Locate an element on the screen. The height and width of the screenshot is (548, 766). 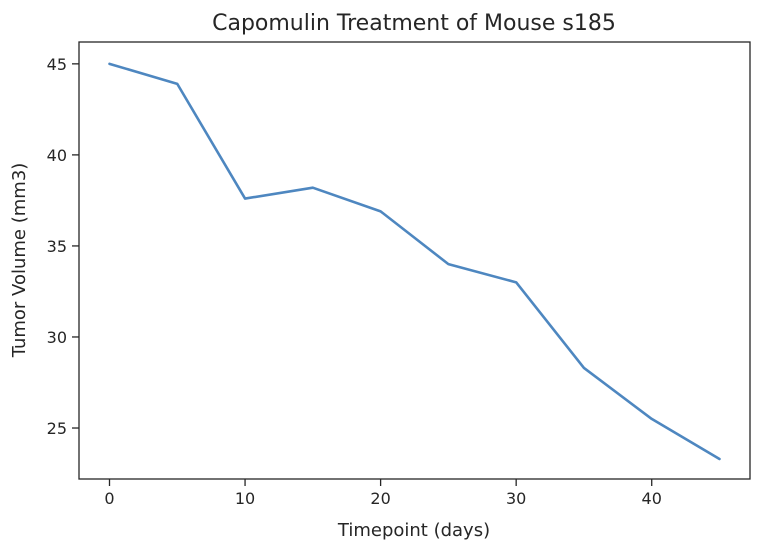
y-tick-label: 35 is located at coordinates (57, 246).